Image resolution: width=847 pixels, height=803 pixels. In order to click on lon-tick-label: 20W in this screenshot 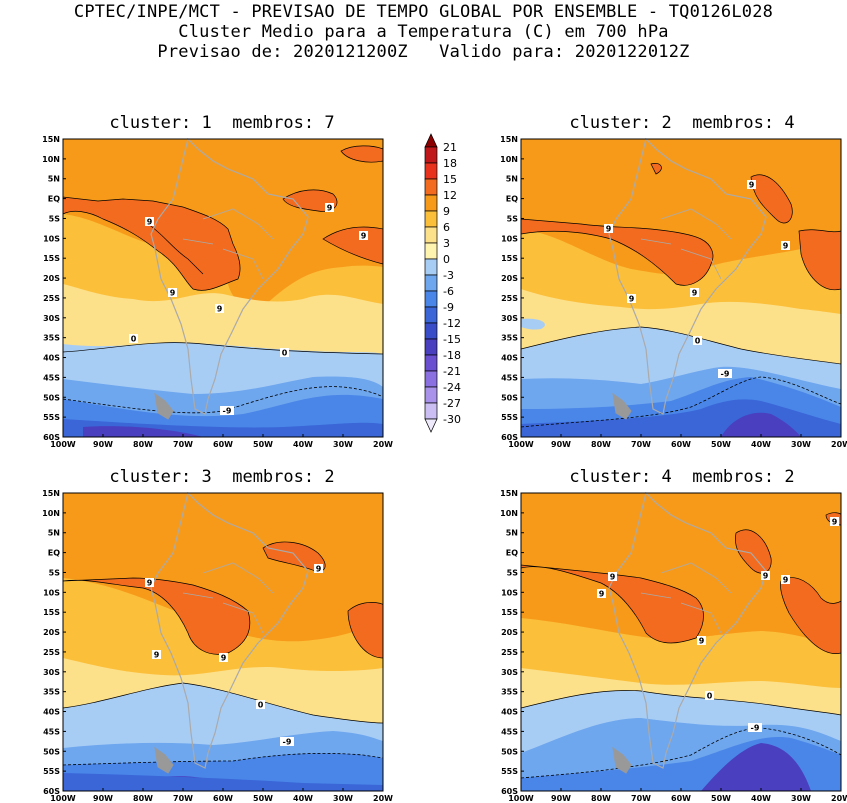, I will do `click(839, 798)`.